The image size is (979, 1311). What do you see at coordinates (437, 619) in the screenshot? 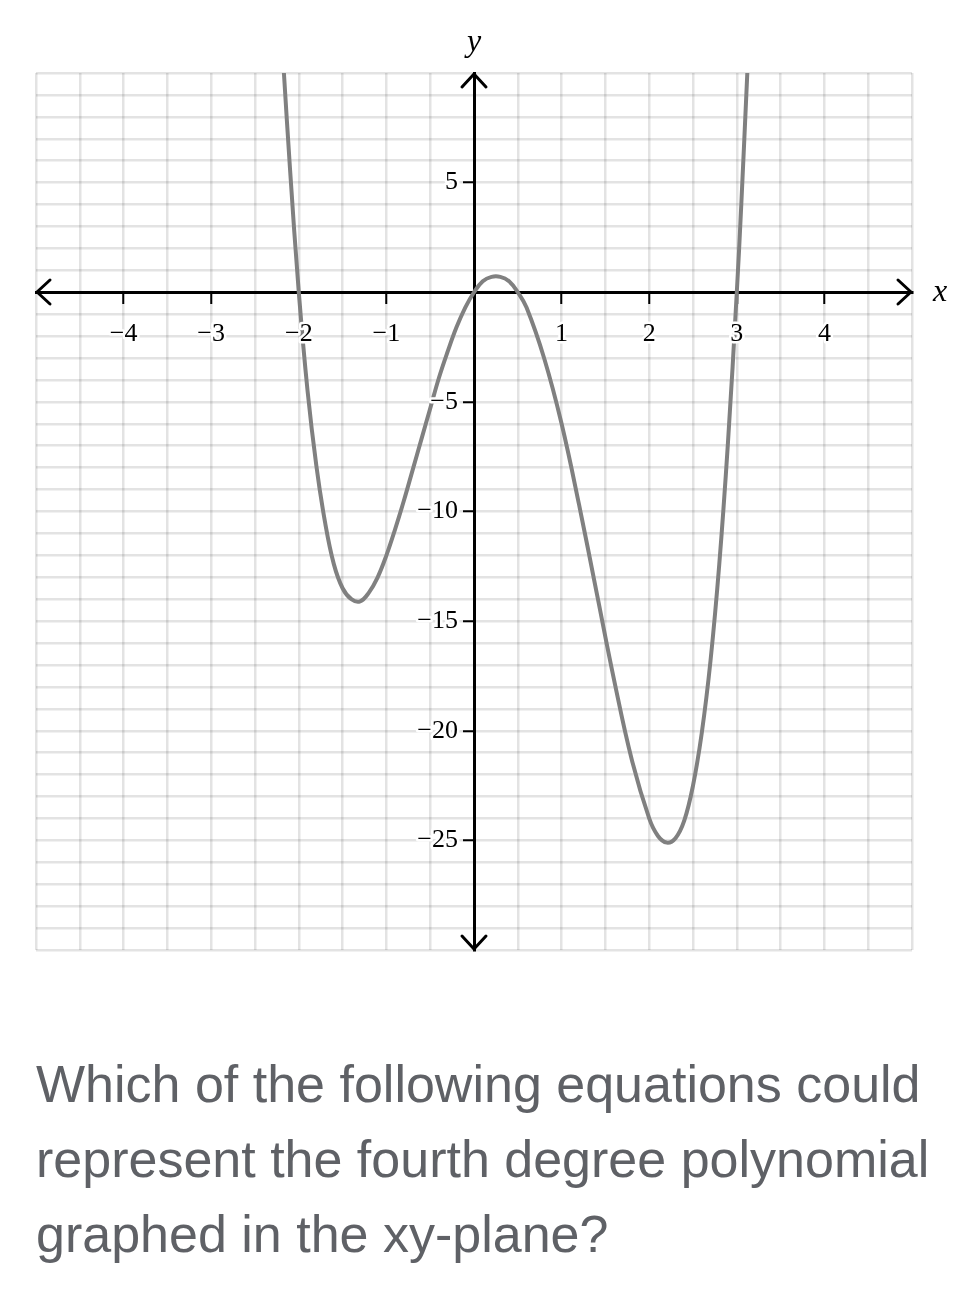
I see `y-tick-label: −15` at bounding box center [437, 619].